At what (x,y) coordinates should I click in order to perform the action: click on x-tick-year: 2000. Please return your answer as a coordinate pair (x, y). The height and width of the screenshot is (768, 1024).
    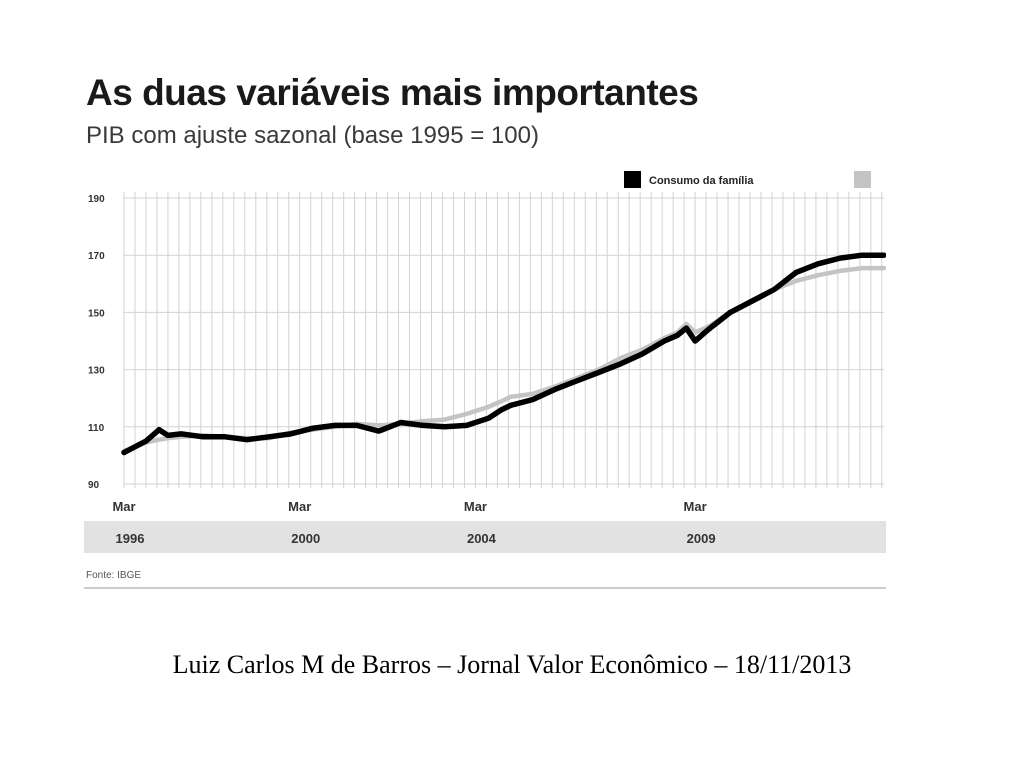
    Looking at the image, I should click on (305, 538).